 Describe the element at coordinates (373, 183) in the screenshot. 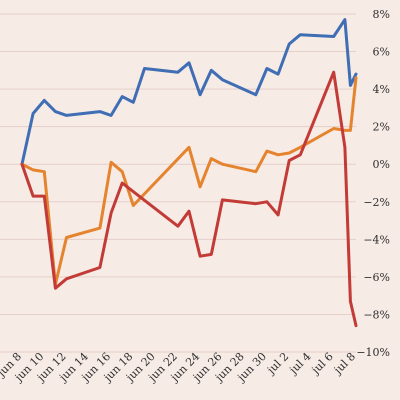

I see `y-axis: 8% 6% 4% 2% 0% −2% −4% −6% −8% −10%` at that location.